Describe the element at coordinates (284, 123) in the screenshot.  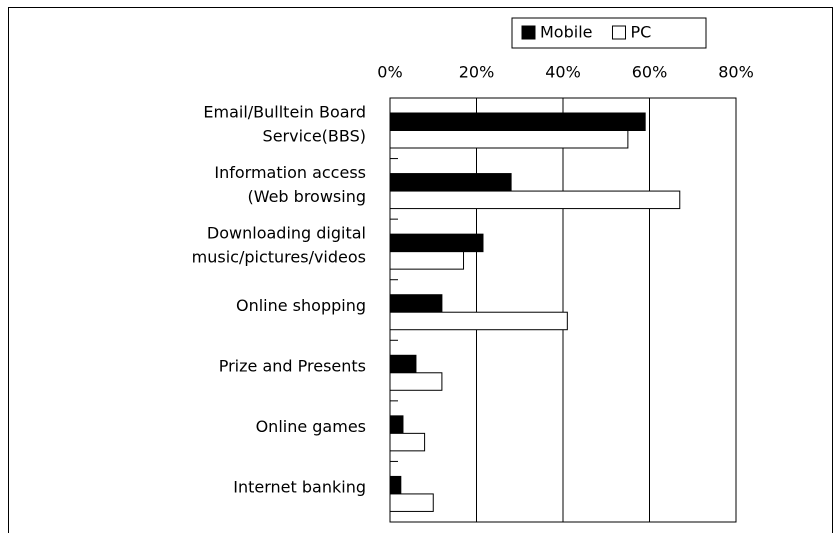
I see `y-tick-label: Email/Bulltein Board Service(BBS)` at that location.